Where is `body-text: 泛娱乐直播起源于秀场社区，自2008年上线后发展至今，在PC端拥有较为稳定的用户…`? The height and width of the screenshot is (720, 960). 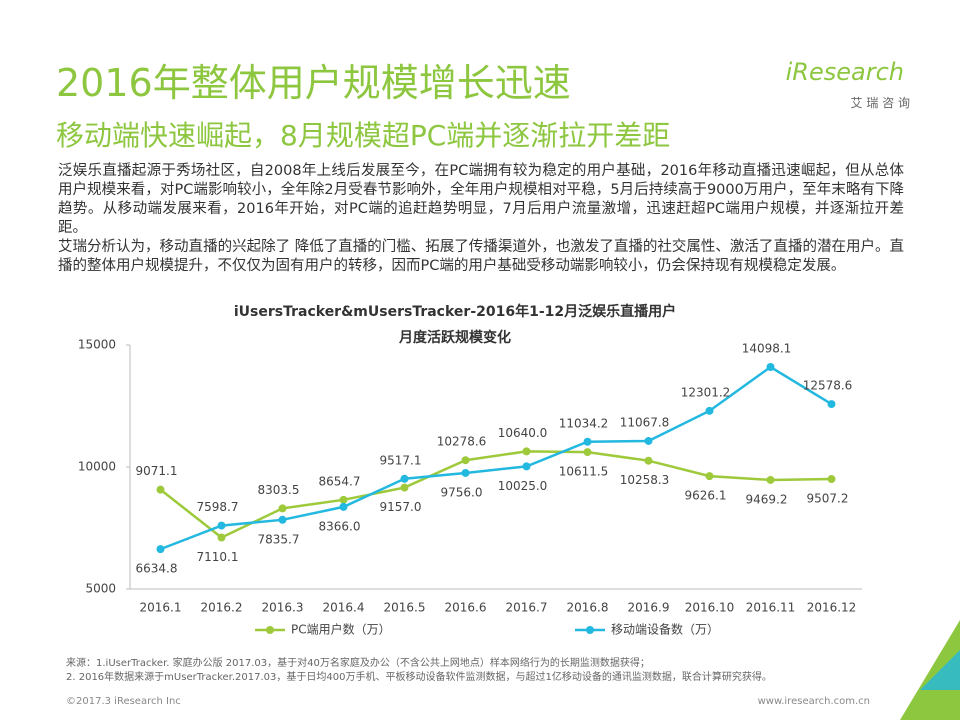
body-text: 泛娱乐直播起源于秀场社区，自2008年上线后发展至今，在PC端拥有较为稳定的用户… is located at coordinates (481, 219).